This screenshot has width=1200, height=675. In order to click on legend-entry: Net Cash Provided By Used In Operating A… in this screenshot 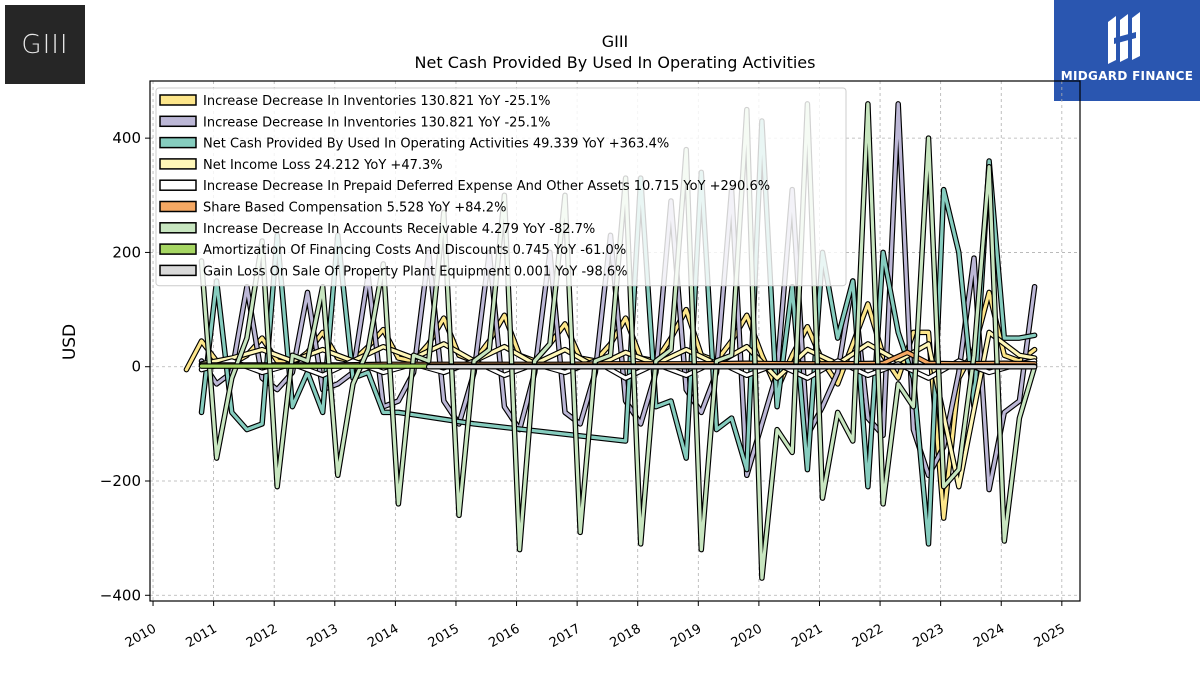, I will do `click(414, 144)`.